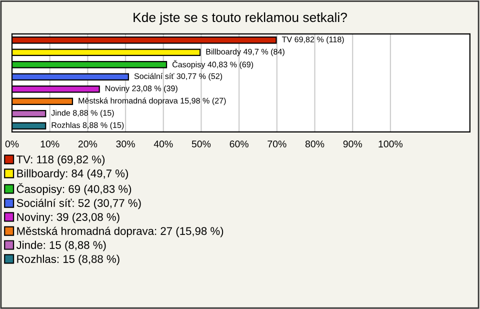  Describe the element at coordinates (88, 126) in the screenshot. I see `data-label: Rozhlas 8,88 % (15)` at that location.